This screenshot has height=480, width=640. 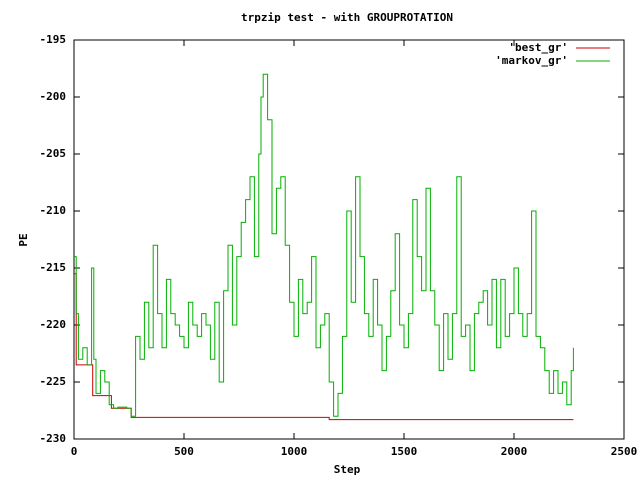 I want to click on y-tick-label: -205, so click(x=53, y=153).